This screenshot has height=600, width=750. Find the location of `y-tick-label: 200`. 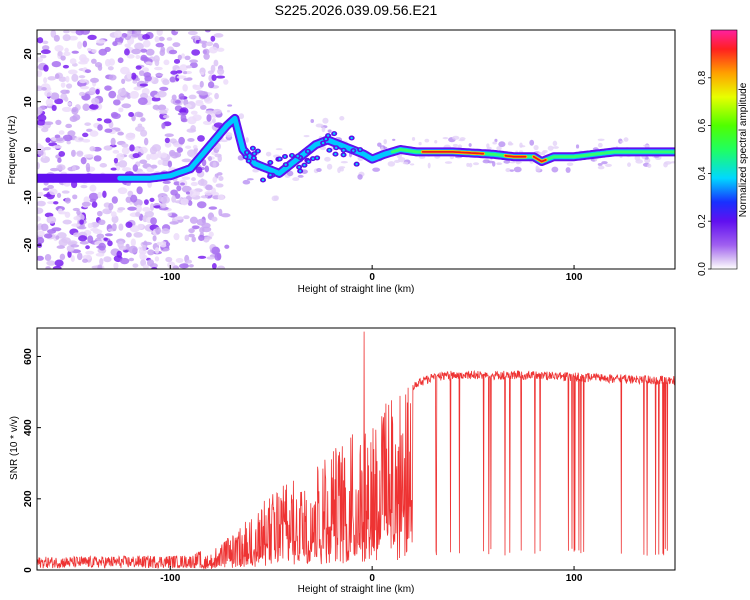

y-tick-label: 200 is located at coordinates (28, 498).